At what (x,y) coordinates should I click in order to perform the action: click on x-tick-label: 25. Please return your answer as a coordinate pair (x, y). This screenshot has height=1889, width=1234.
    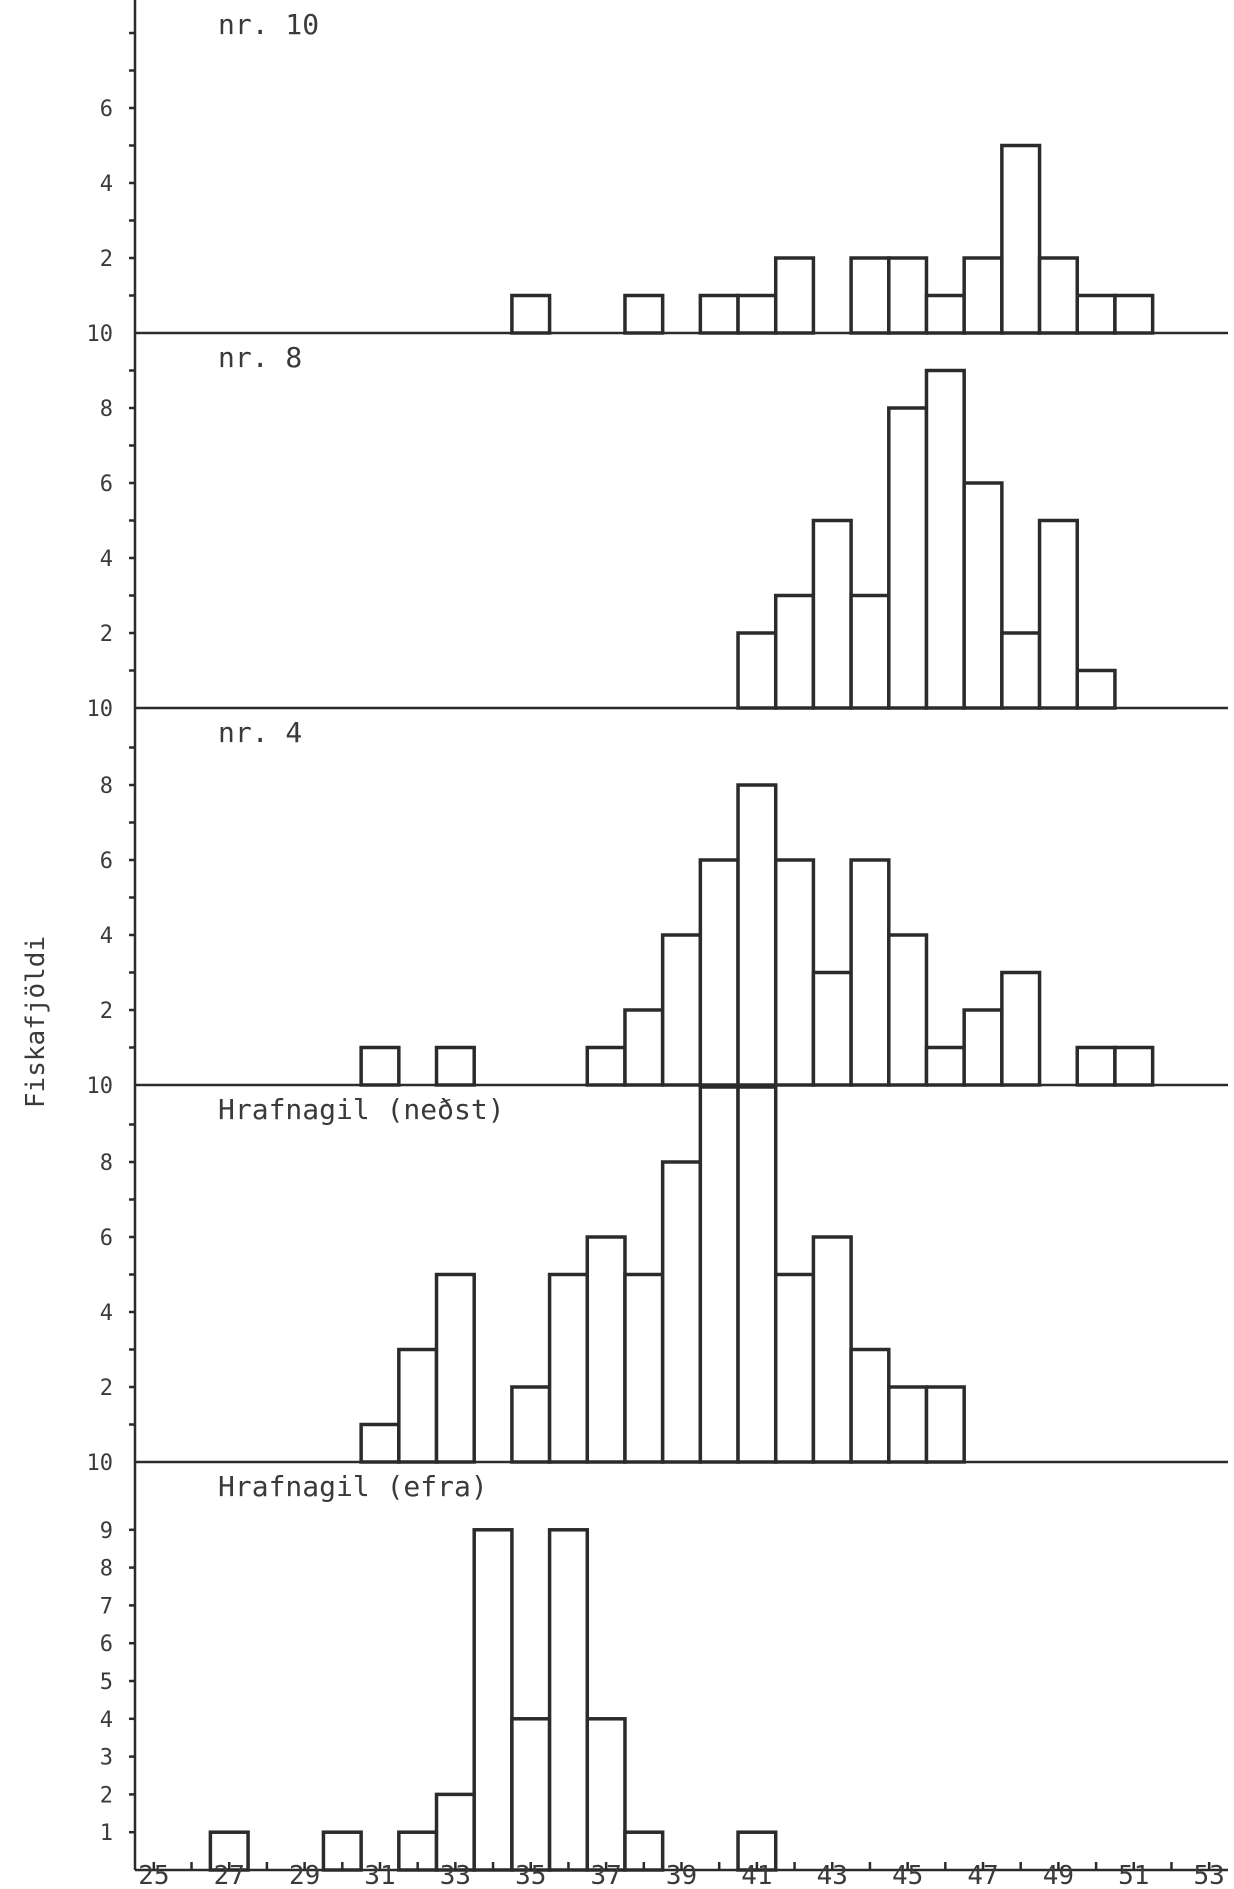
    Looking at the image, I should click on (153, 1875).